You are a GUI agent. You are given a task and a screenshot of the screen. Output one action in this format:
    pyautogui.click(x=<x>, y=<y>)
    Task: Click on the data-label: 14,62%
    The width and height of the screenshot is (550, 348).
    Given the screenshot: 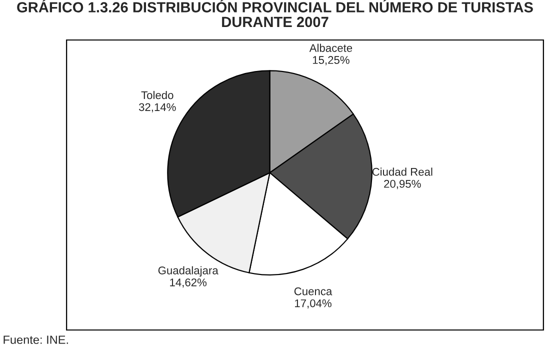 What is the action you would take?
    pyautogui.click(x=188, y=283)
    